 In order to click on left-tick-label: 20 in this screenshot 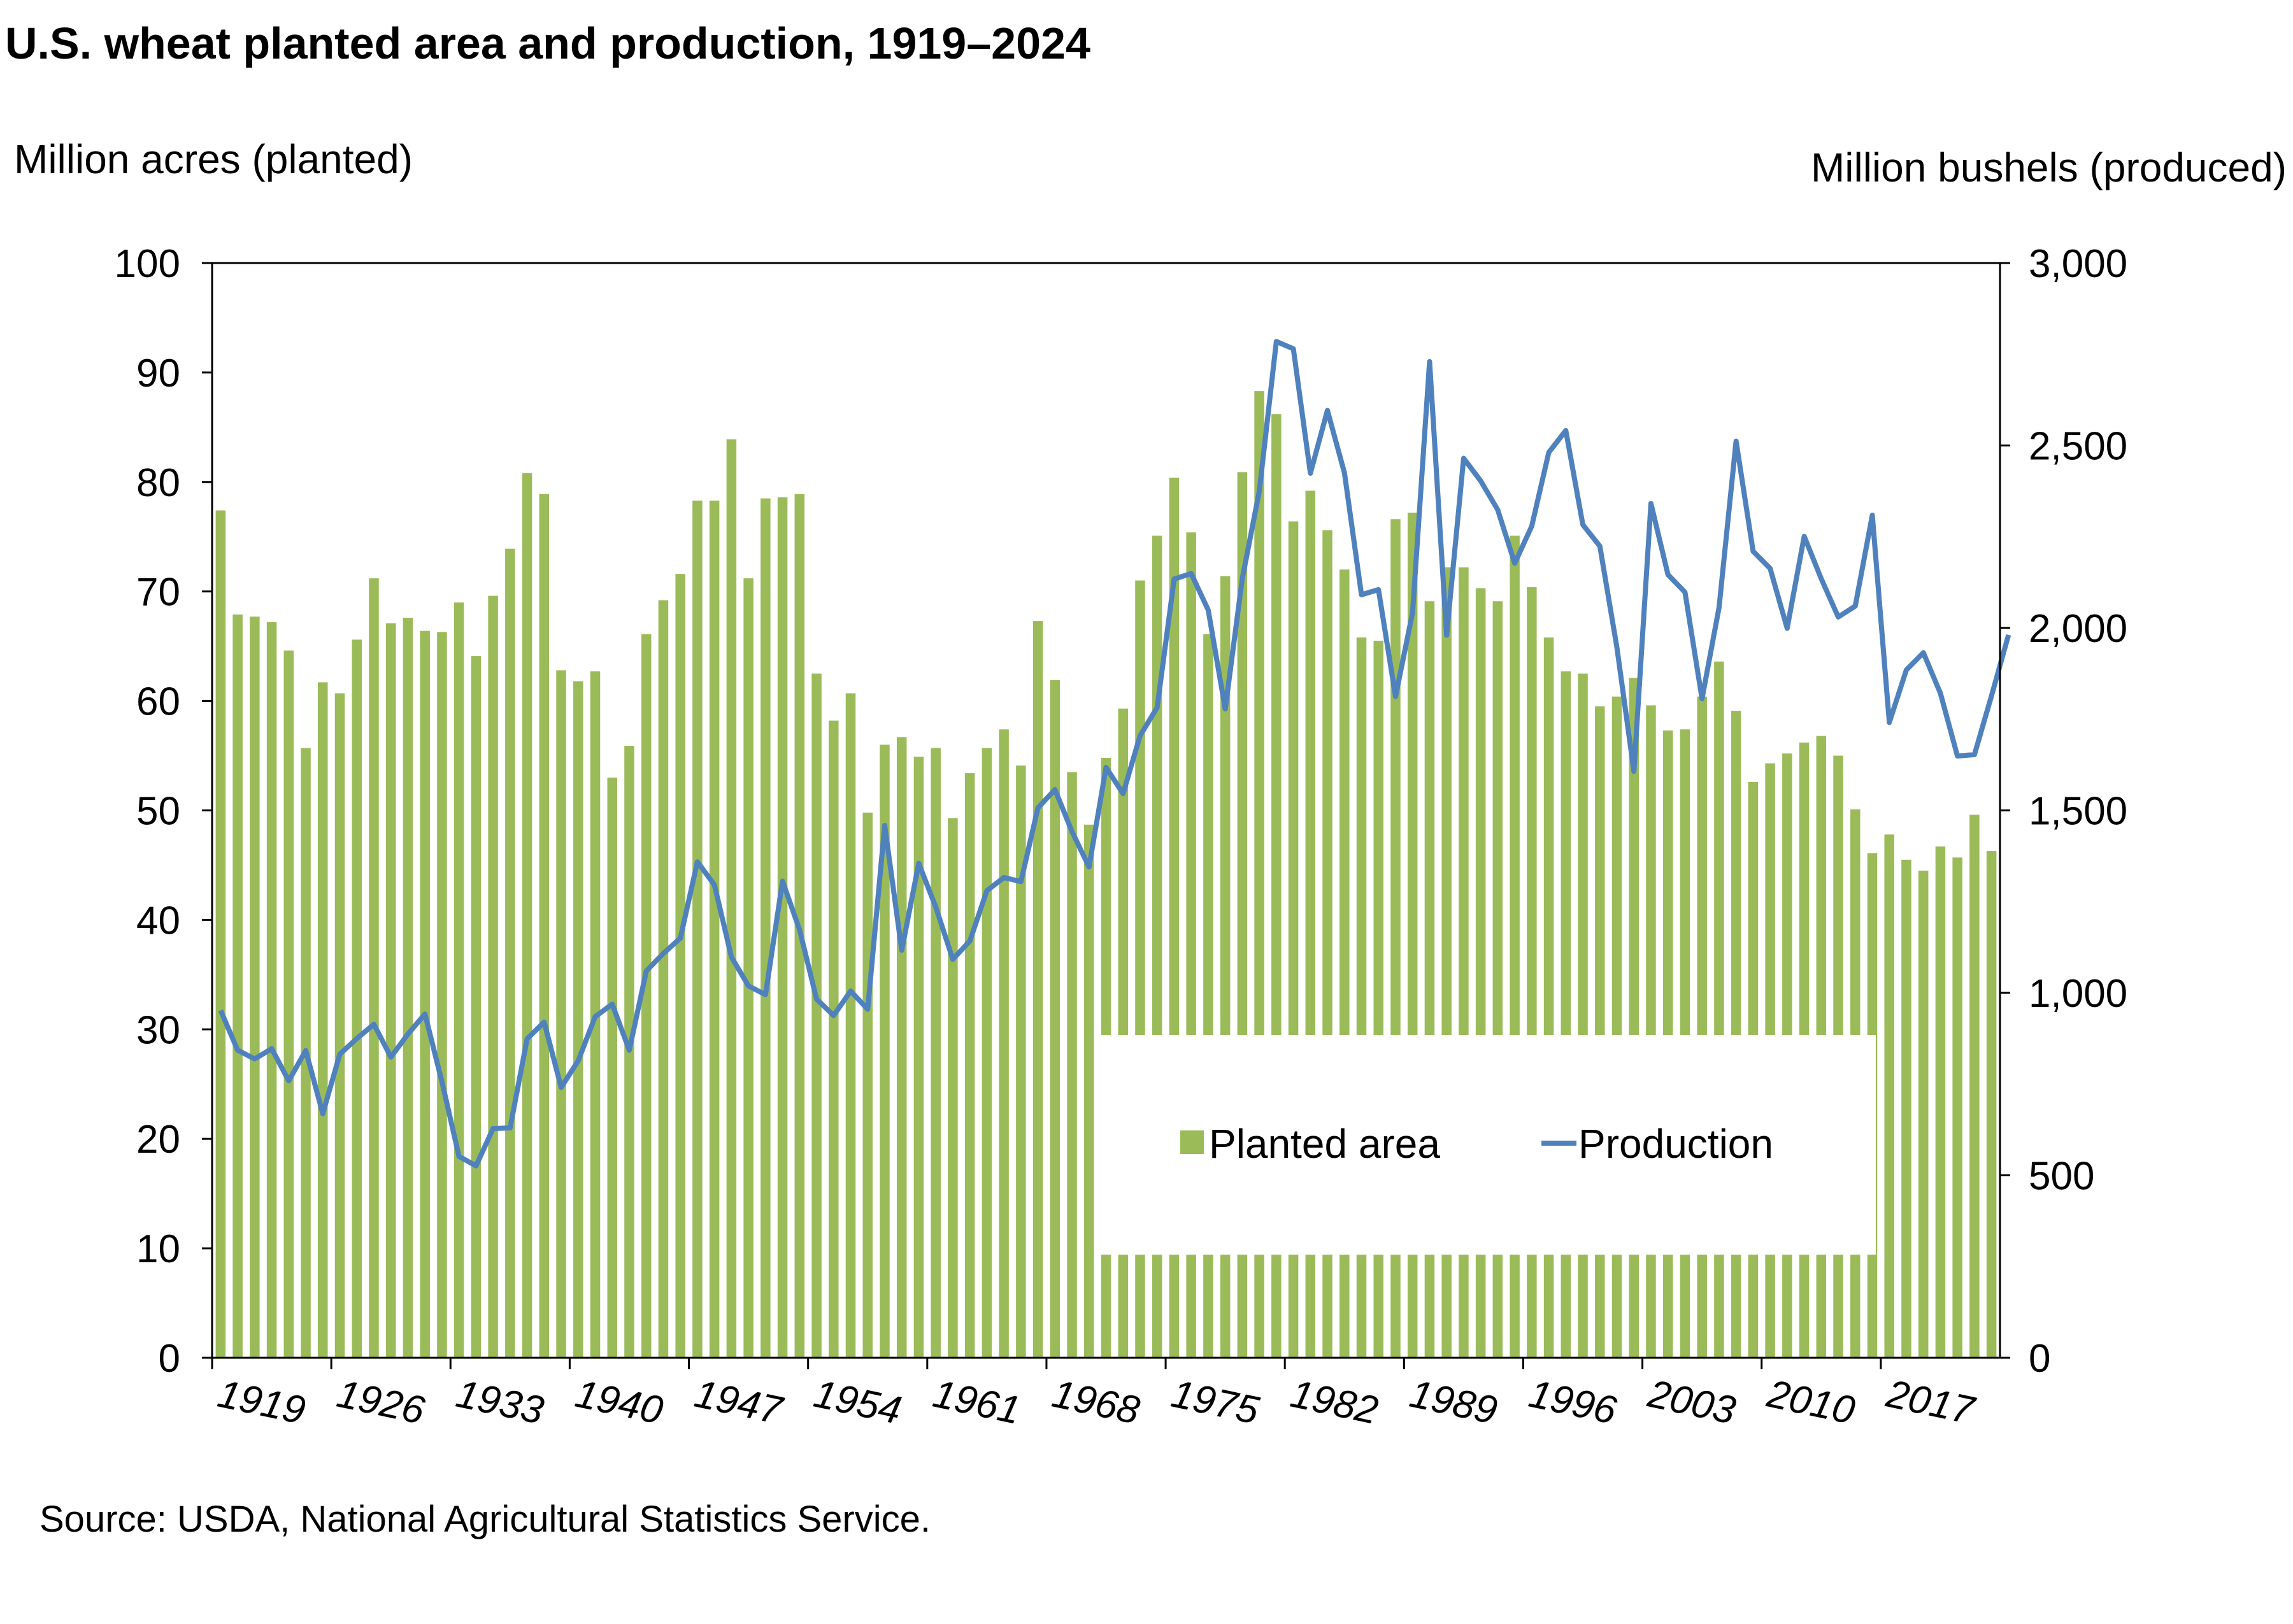, I will do `click(158, 1140)`.